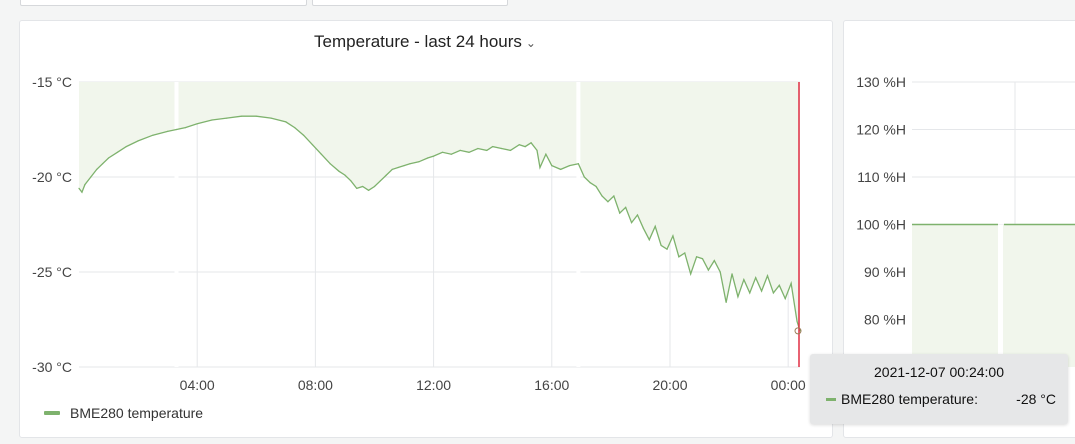 This screenshot has width=1075, height=444. I want to click on panel-title-text: Temperature - last 24 hours, so click(418, 41).